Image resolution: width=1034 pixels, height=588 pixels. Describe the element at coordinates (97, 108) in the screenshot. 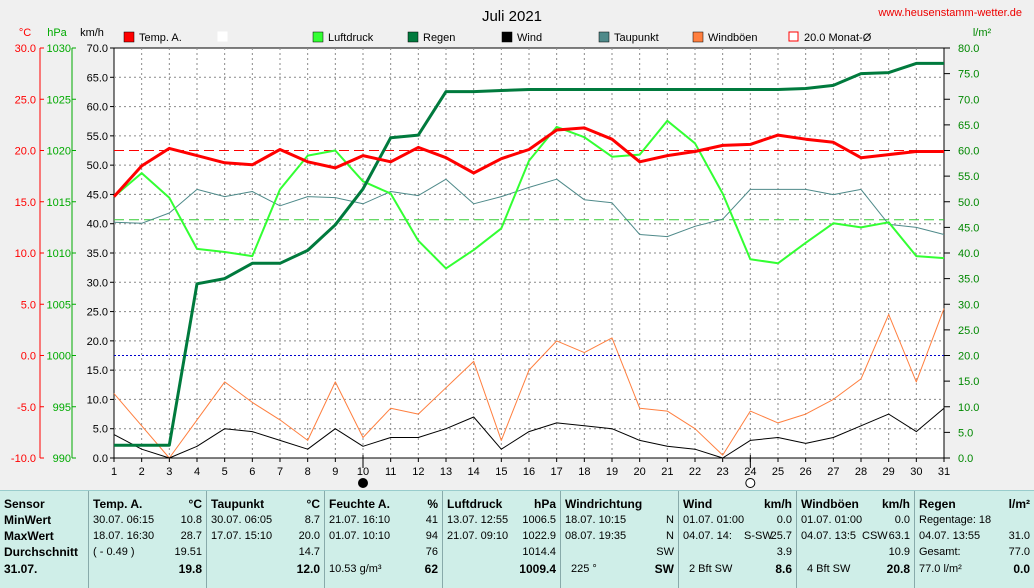

I see `y-tick-label-wind: 60.0` at that location.